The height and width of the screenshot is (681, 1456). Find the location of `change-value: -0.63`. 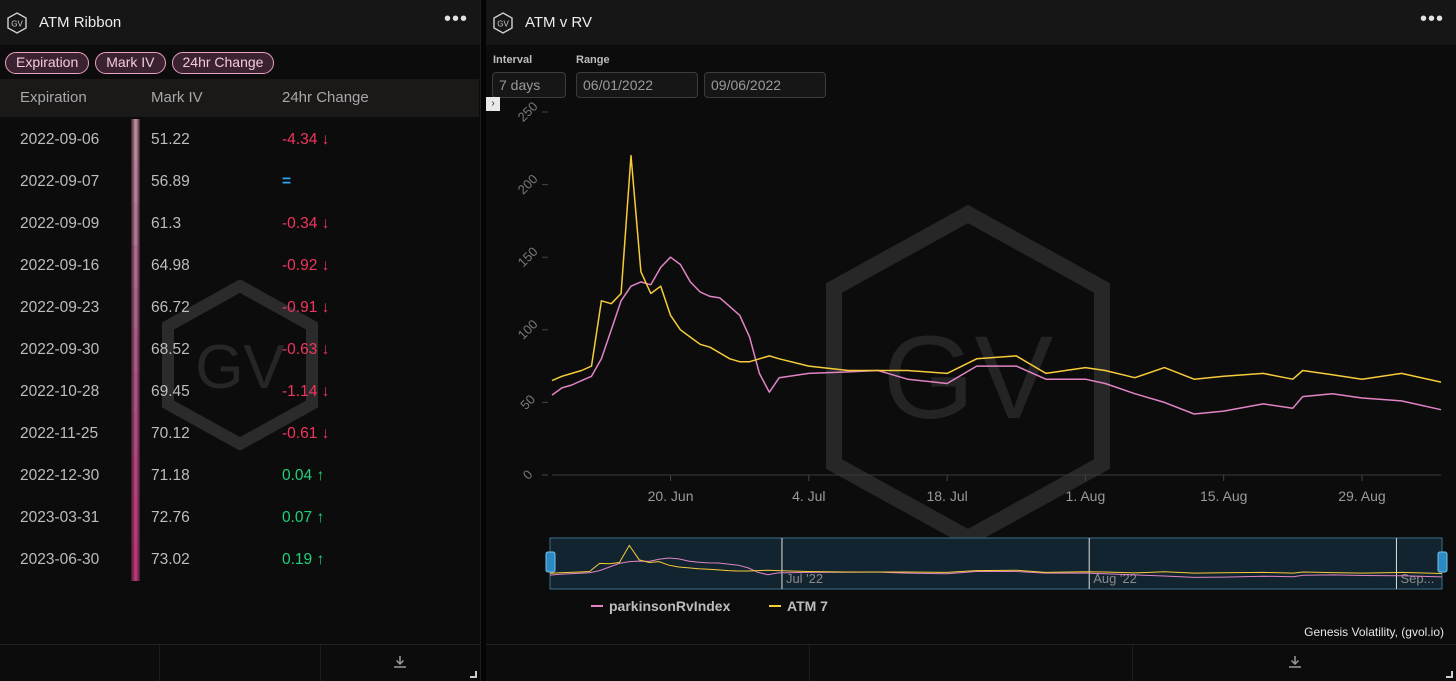

change-value: -0.63 is located at coordinates (300, 349).